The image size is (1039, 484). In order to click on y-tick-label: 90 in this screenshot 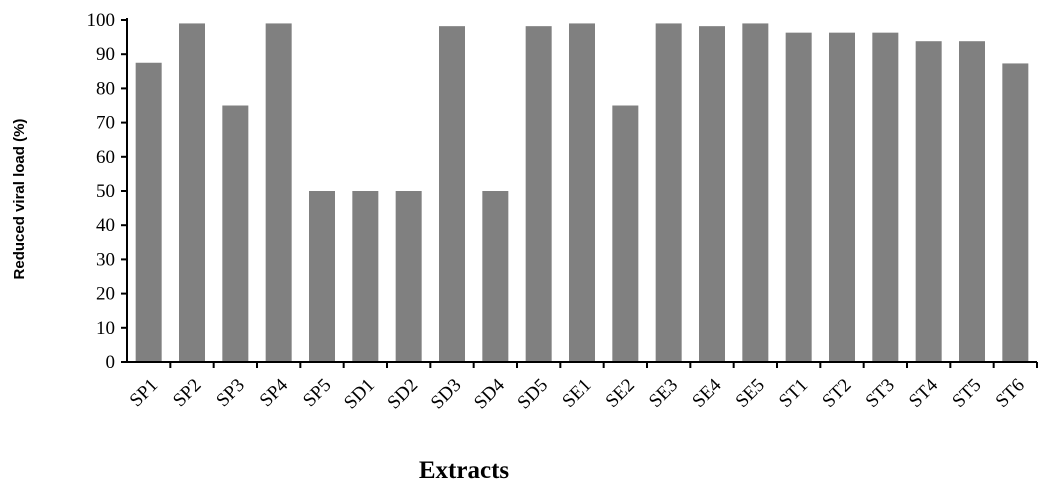, I will do `click(105, 54)`.